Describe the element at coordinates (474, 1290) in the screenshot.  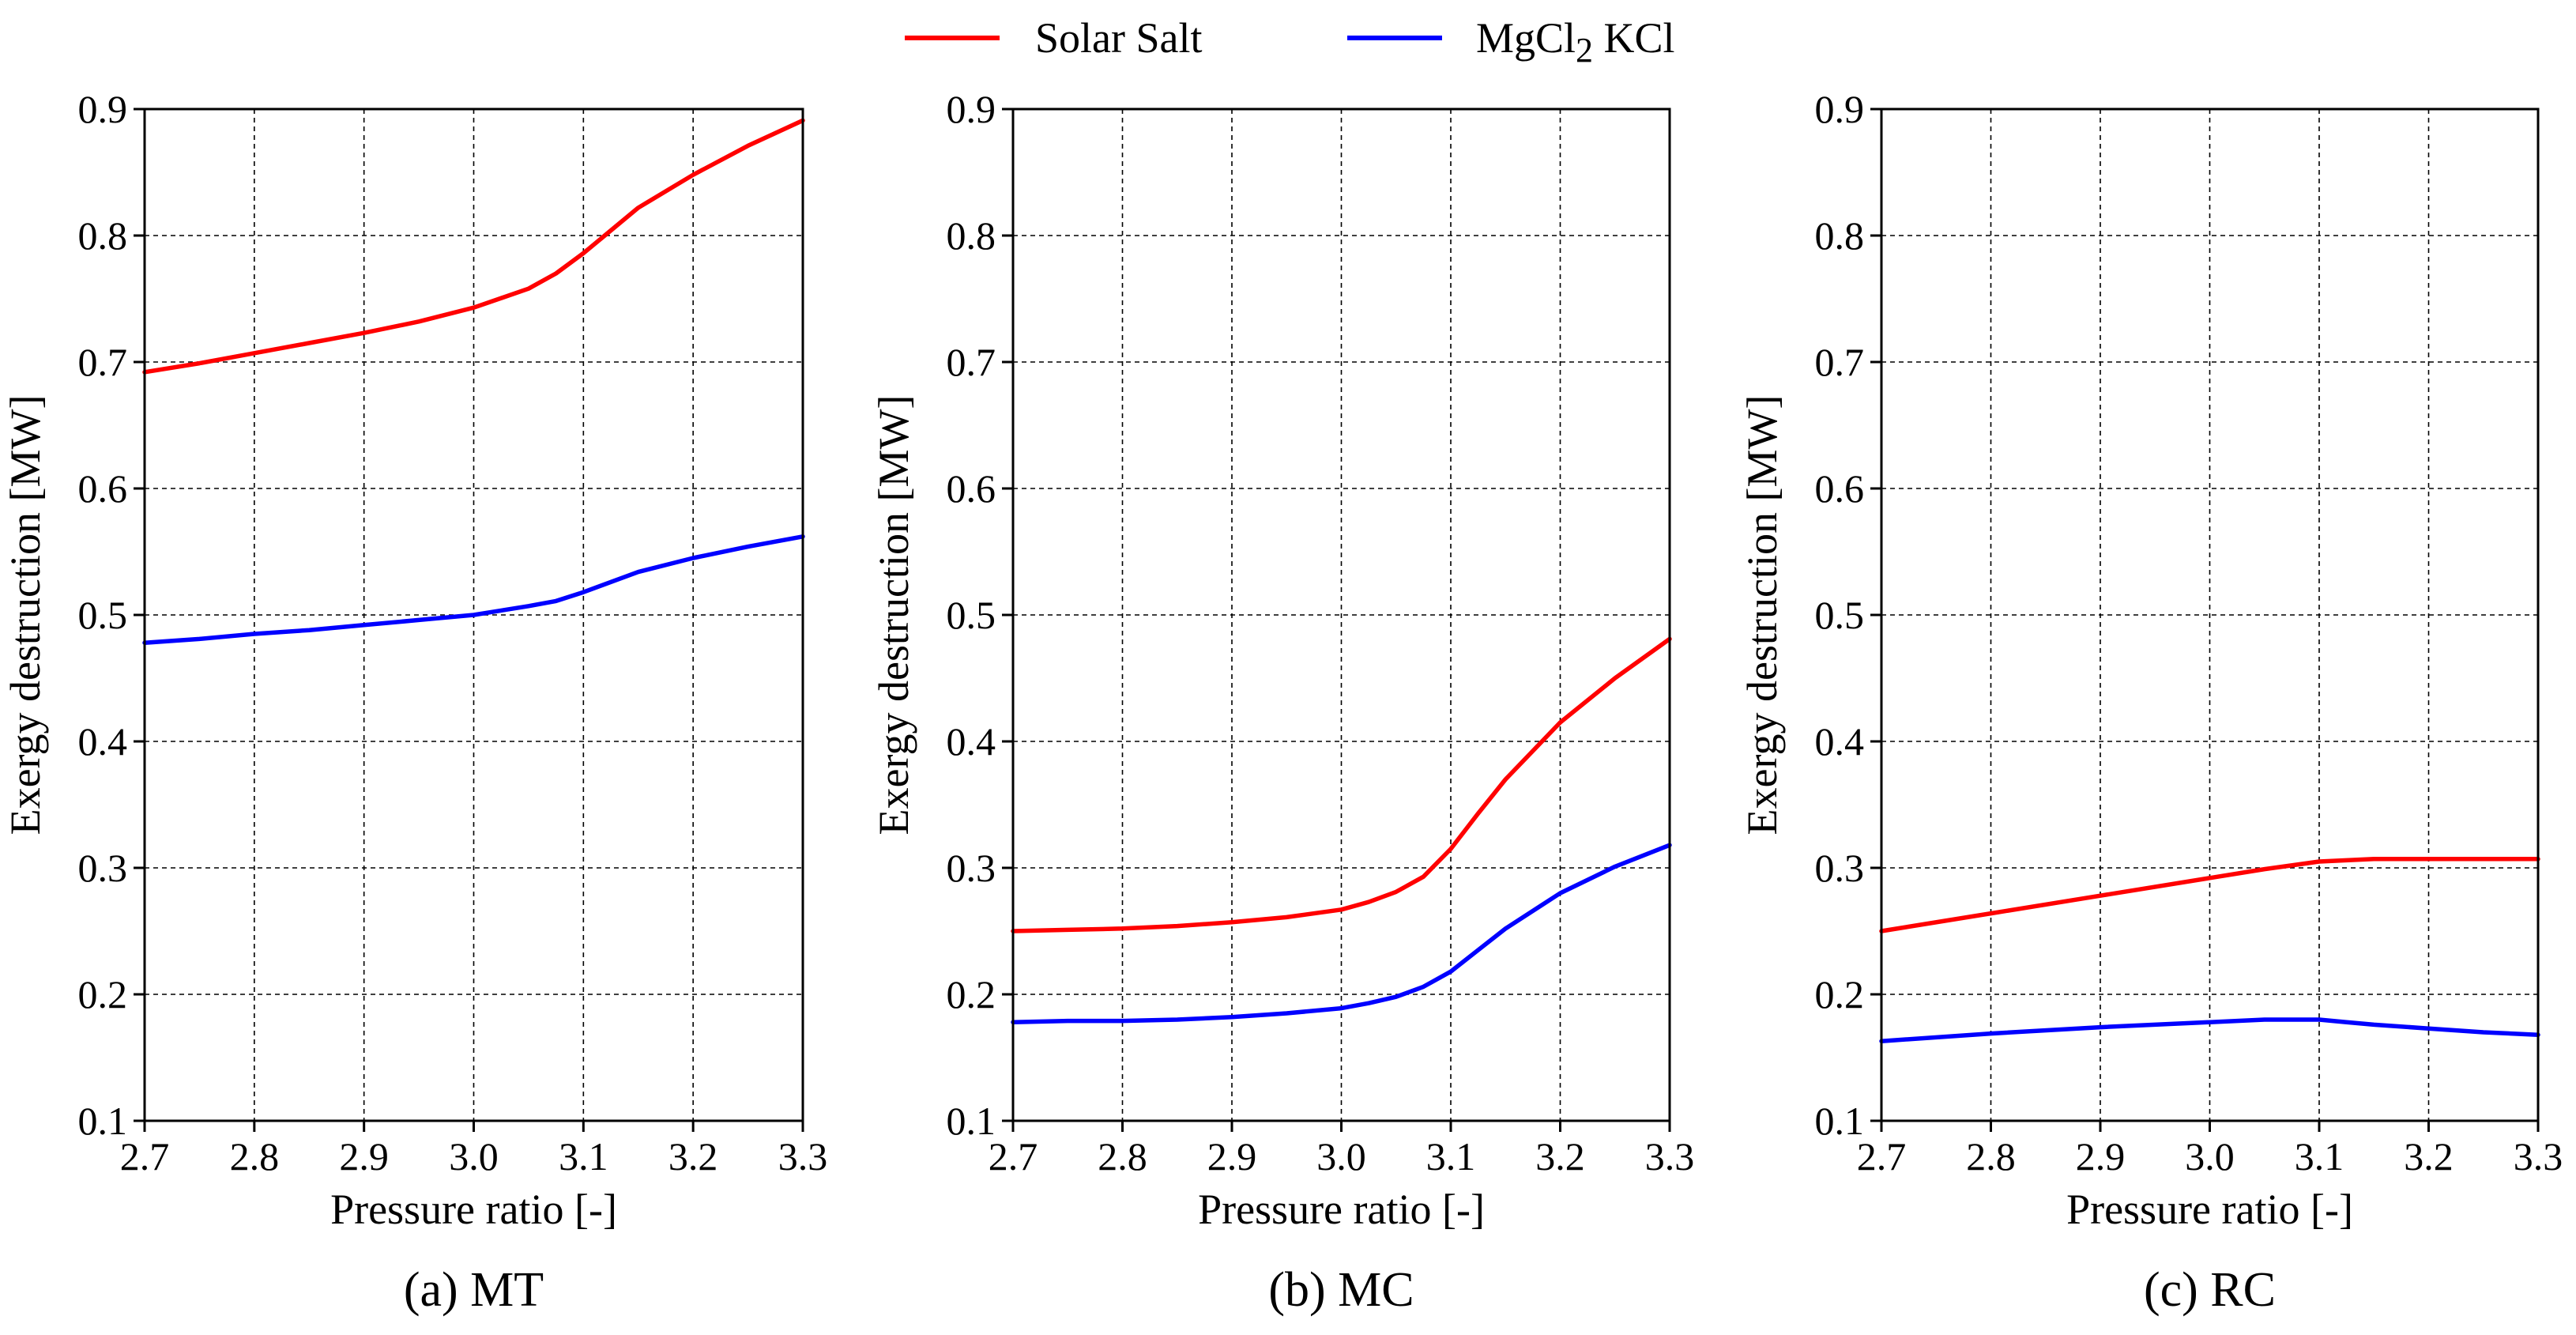
I see `panel-caption-mt: (a) MT` at that location.